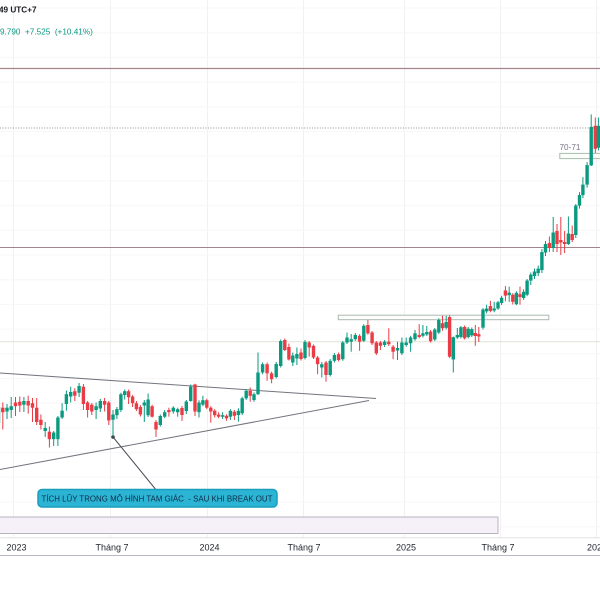 The image size is (600, 600). What do you see at coordinates (570, 147) in the screenshot?
I see `svg-text: 70-71` at bounding box center [570, 147].